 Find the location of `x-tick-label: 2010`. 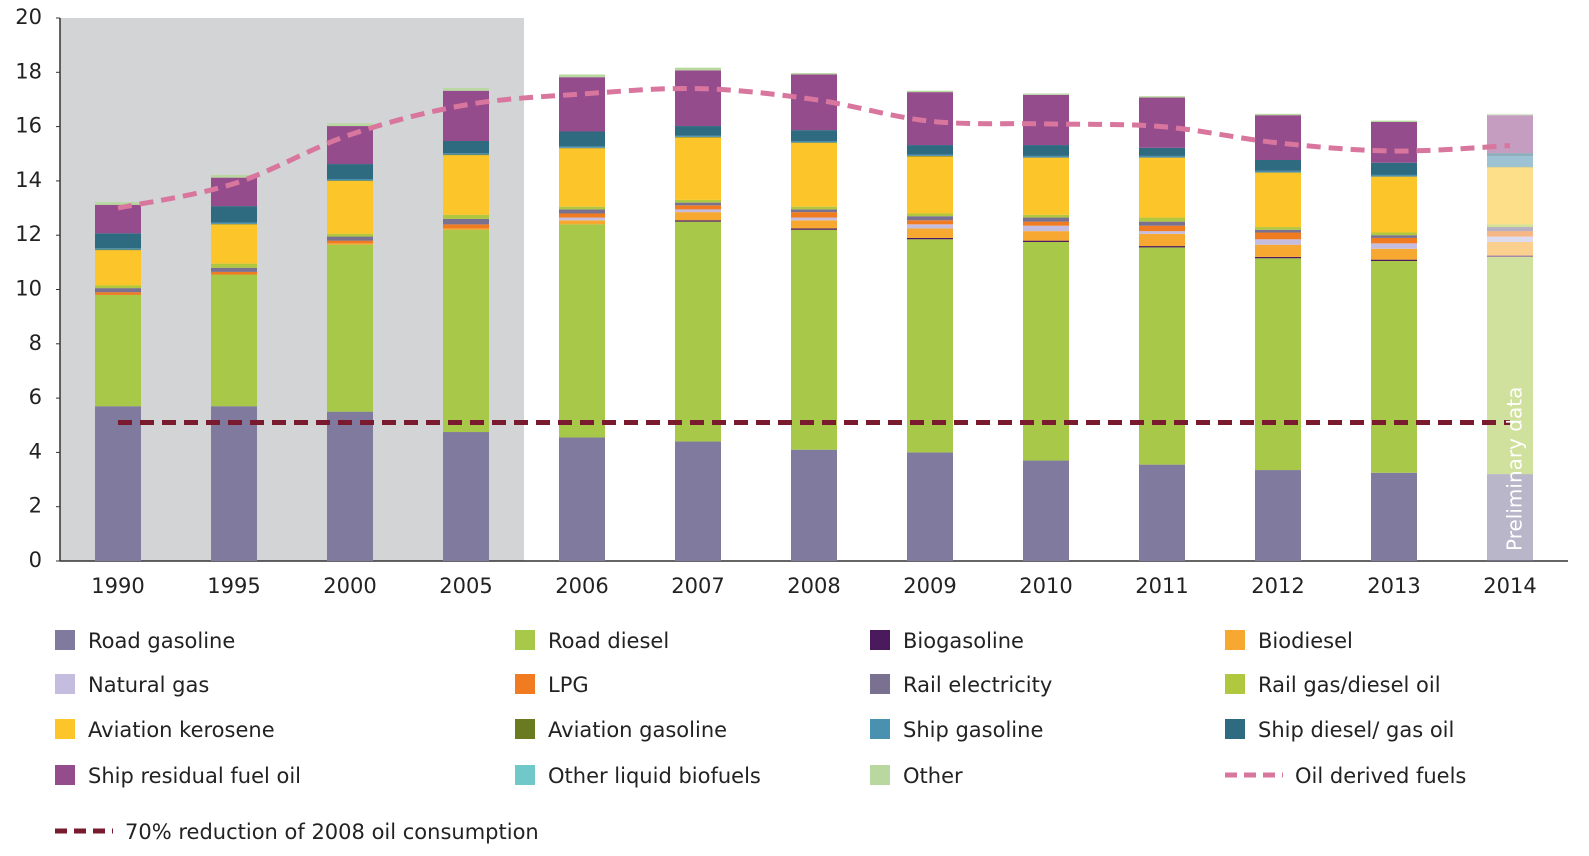

x-tick-label: 2010 is located at coordinates (1045, 586).